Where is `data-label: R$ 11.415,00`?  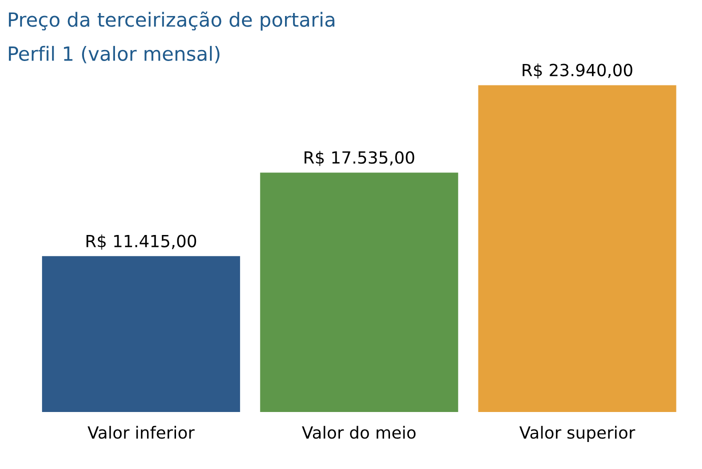
data-label: R$ 11.415,00 is located at coordinates (141, 242).